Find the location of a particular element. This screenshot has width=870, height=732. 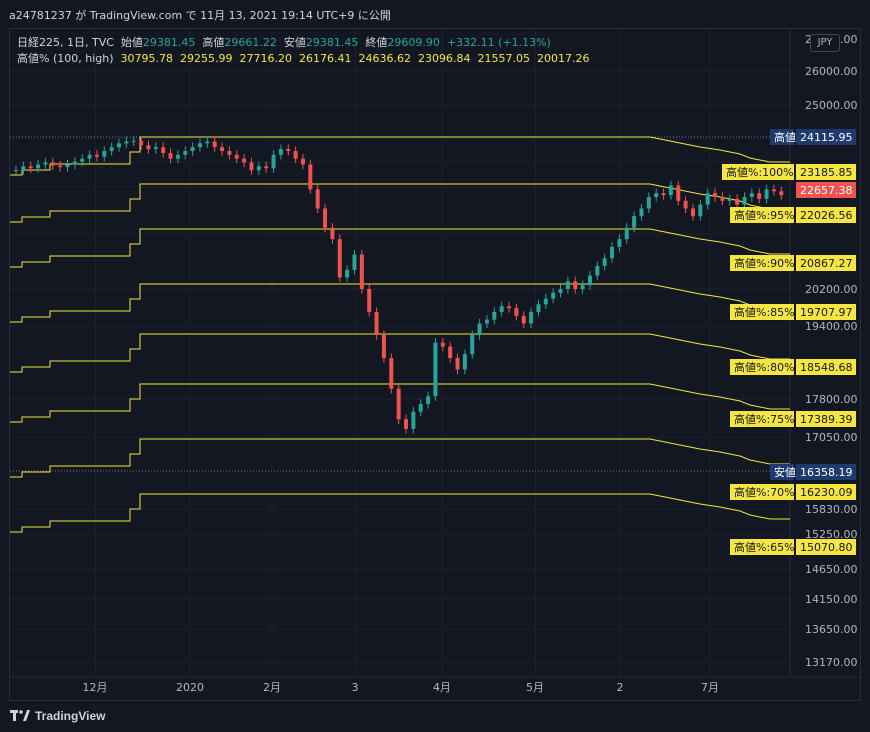

price-label-value: 24115.95 is located at coordinates (826, 137).